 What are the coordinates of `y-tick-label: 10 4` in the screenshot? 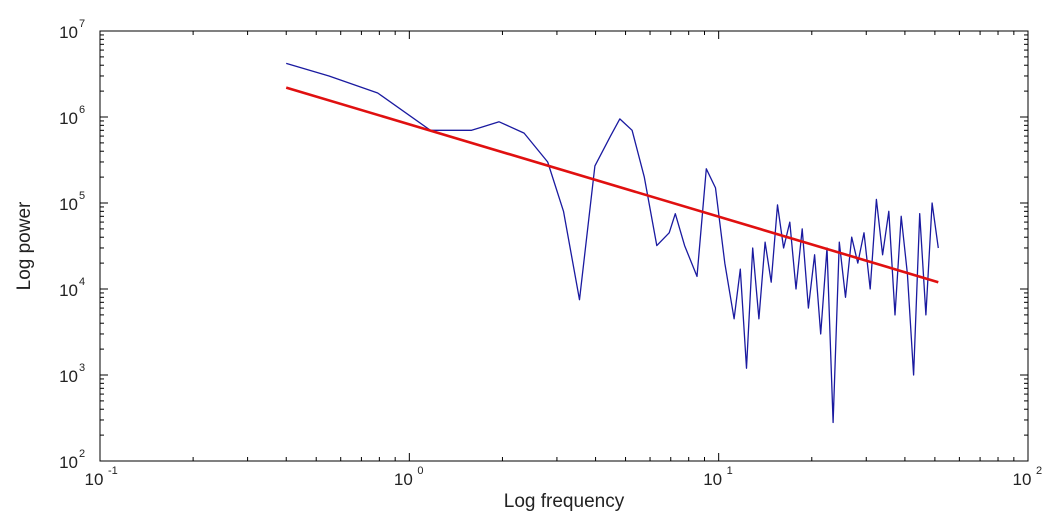 It's located at (72, 288).